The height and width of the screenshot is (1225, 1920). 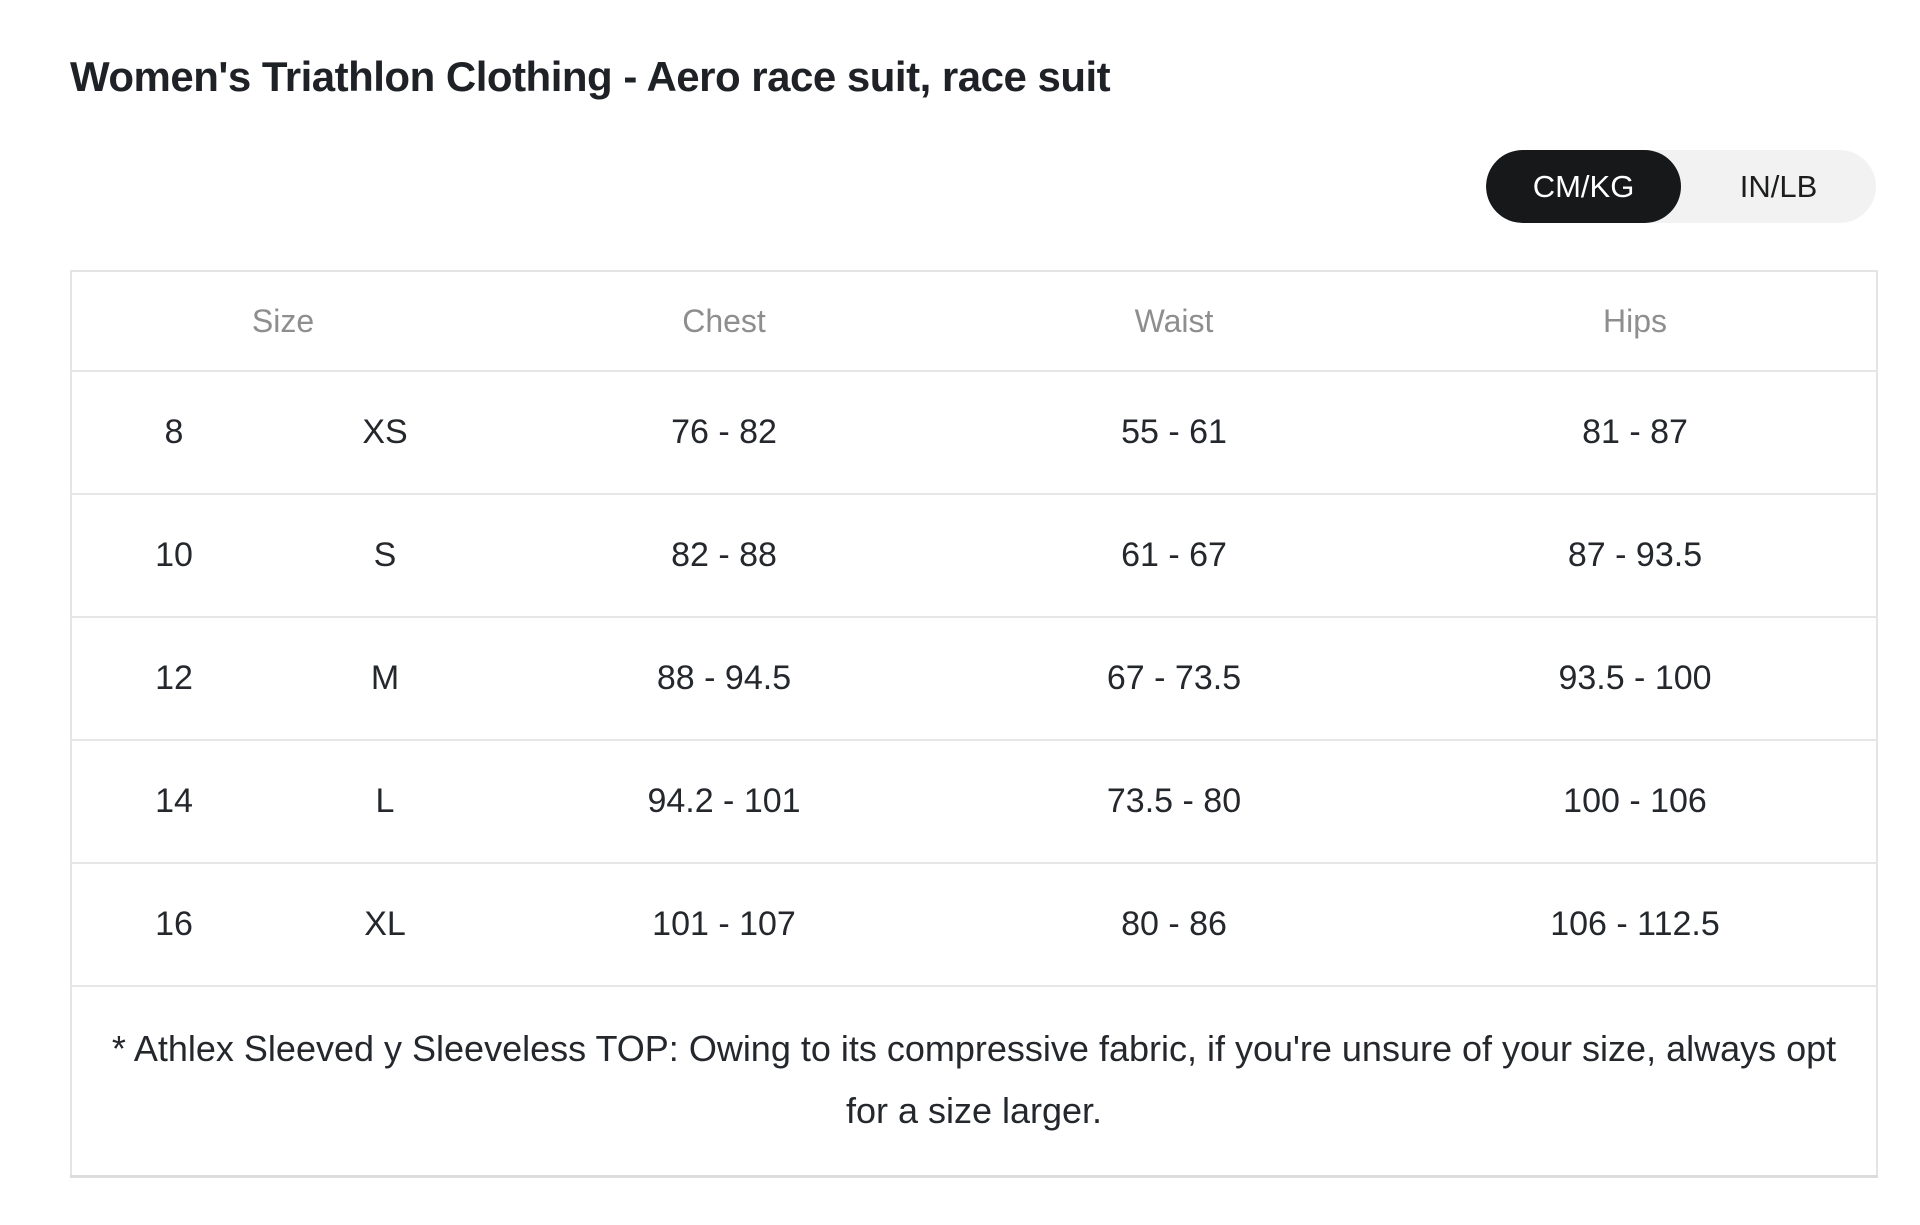 What do you see at coordinates (173, 802) in the screenshot?
I see `size-number-cell: 14` at bounding box center [173, 802].